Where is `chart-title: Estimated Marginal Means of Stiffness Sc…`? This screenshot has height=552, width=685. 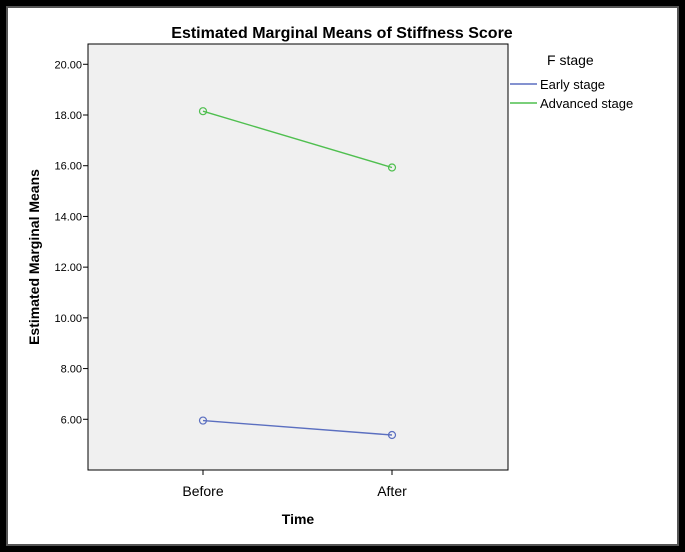 chart-title: Estimated Marginal Means of Stiffness Sc… is located at coordinates (342, 33).